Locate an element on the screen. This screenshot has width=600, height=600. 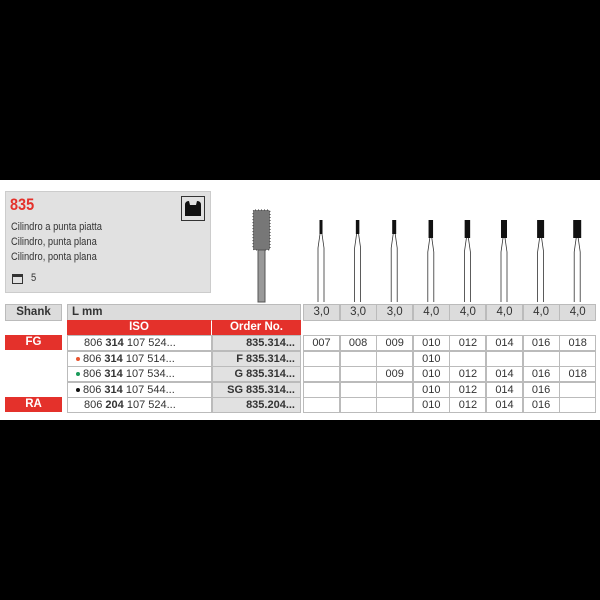
pack-quantity: 5 is located at coordinates (34, 278).